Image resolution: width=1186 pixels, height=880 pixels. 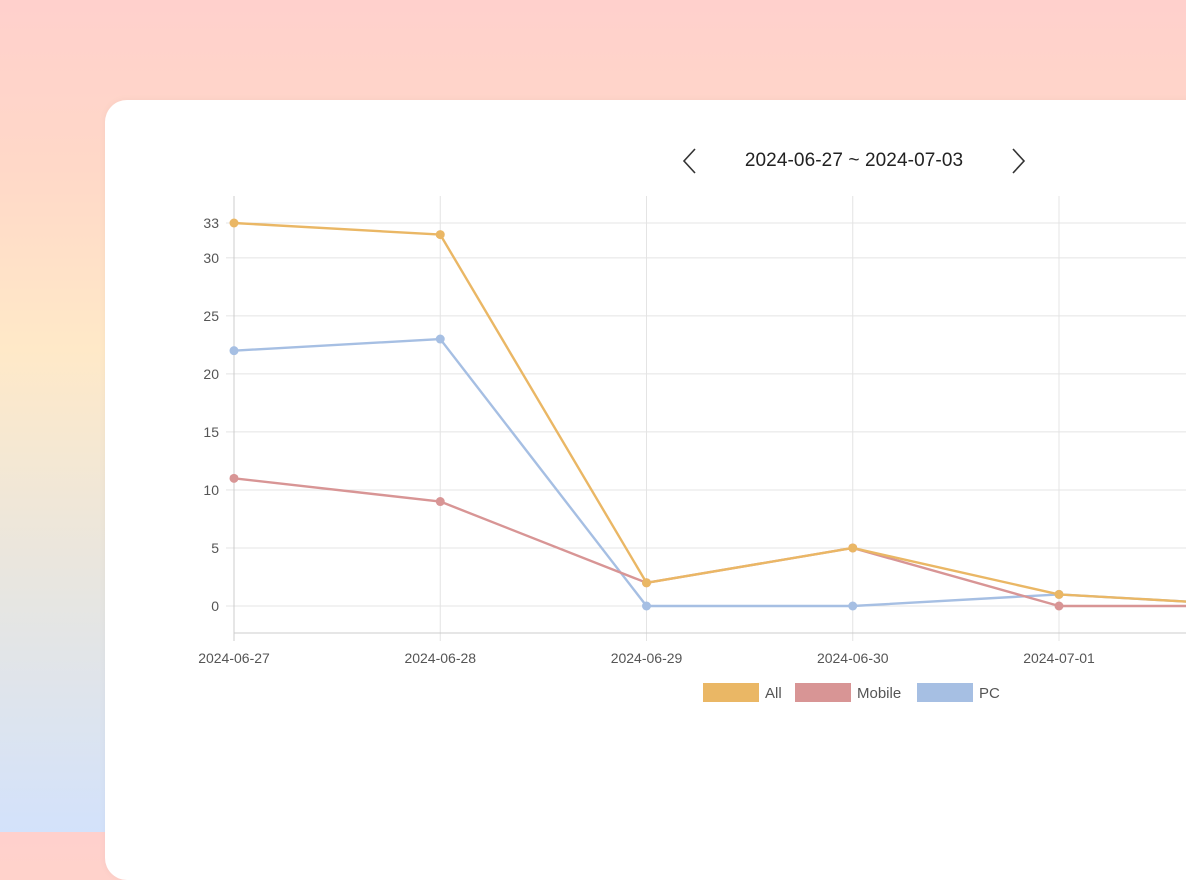 What do you see at coordinates (823, 692) in the screenshot?
I see `legend-swatch-mobile` at bounding box center [823, 692].